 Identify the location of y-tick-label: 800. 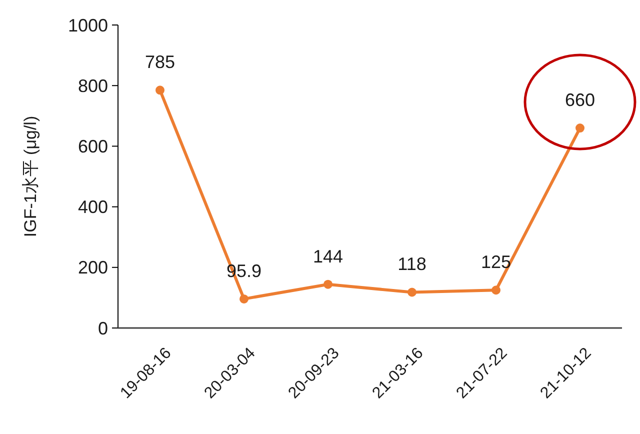
(93, 86).